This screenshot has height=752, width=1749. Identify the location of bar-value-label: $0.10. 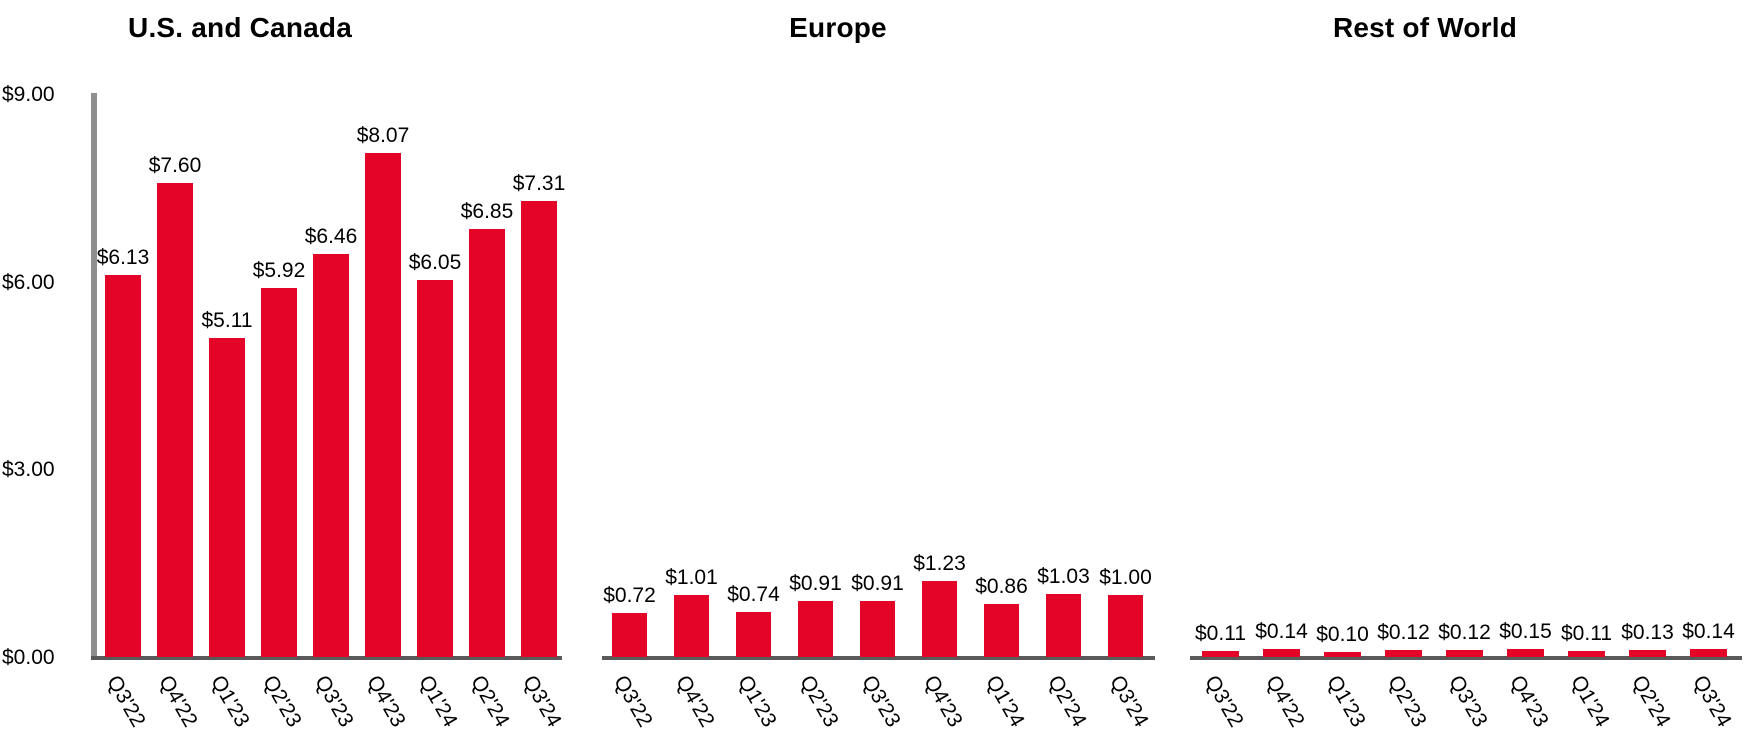
(1342, 634).